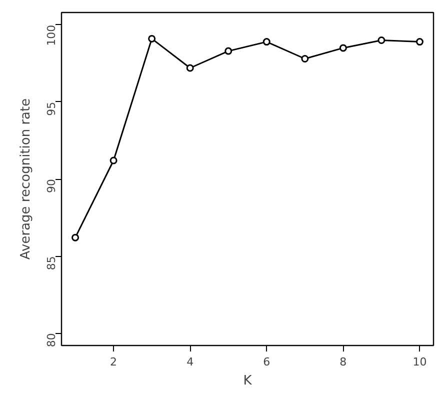  Describe the element at coordinates (114, 362) in the screenshot. I see `x-tick-label: 2` at that location.